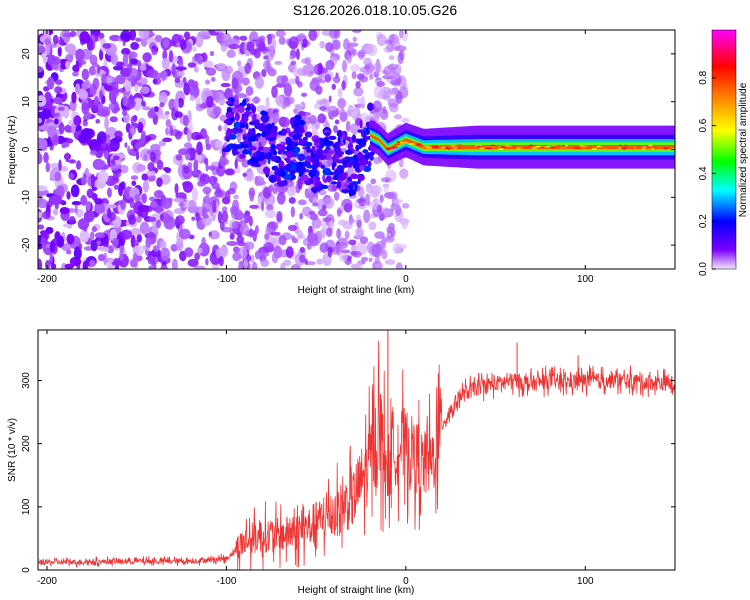 The image size is (750, 600). Describe the element at coordinates (12, 150) in the screenshot. I see `spectrogram-ylabel: Frequency (Hz)` at that location.